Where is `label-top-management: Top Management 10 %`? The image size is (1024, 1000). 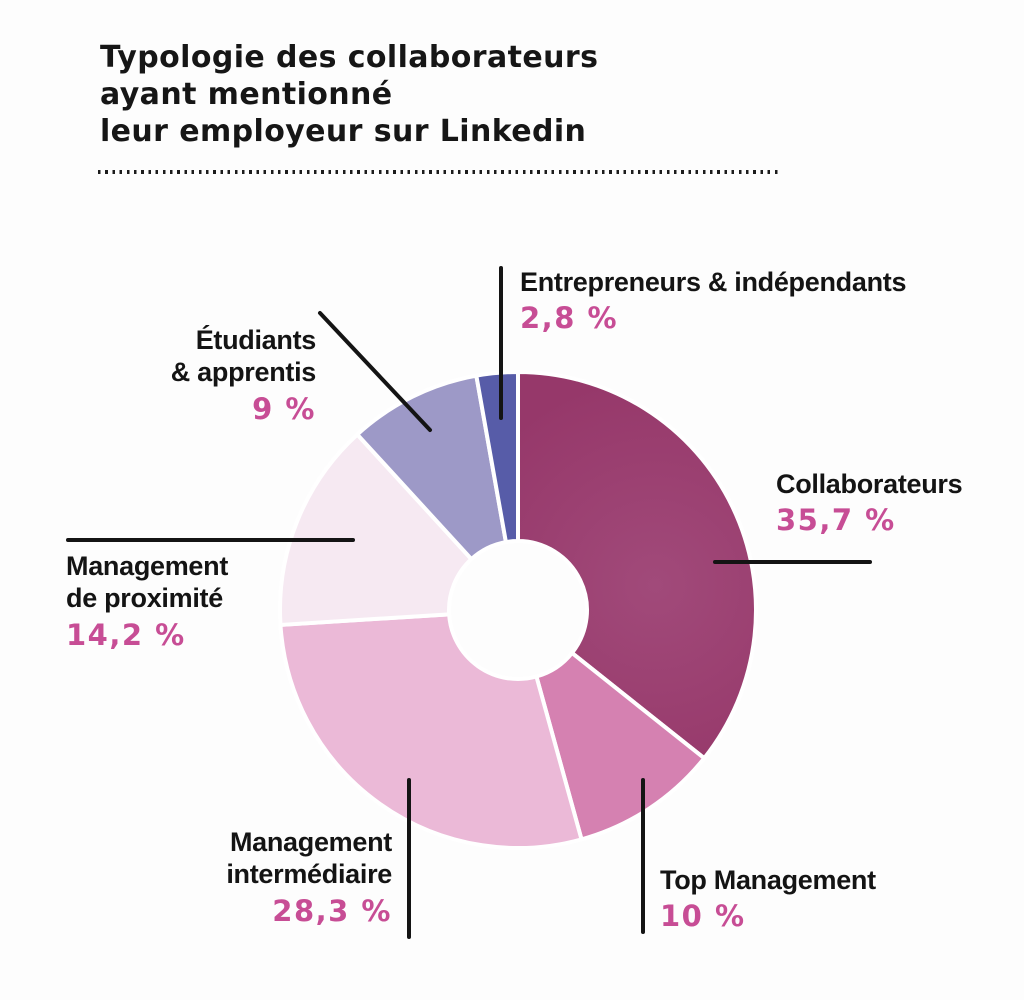 label-top-management: Top Management 10 % is located at coordinates (768, 899).